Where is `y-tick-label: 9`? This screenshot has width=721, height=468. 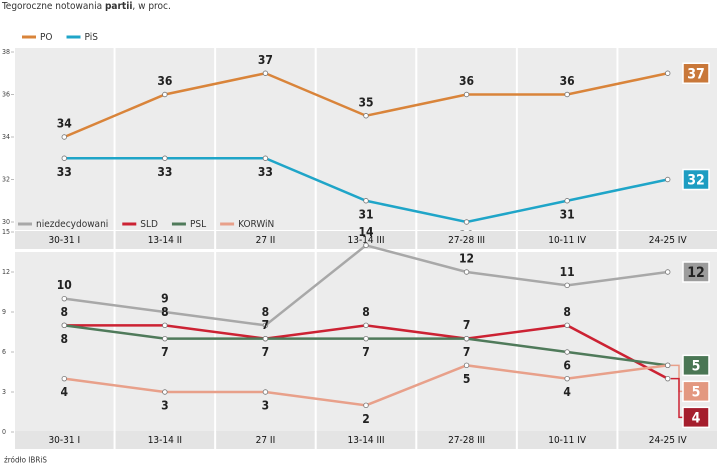 y-tick-label: 9 is located at coordinates (4, 312).